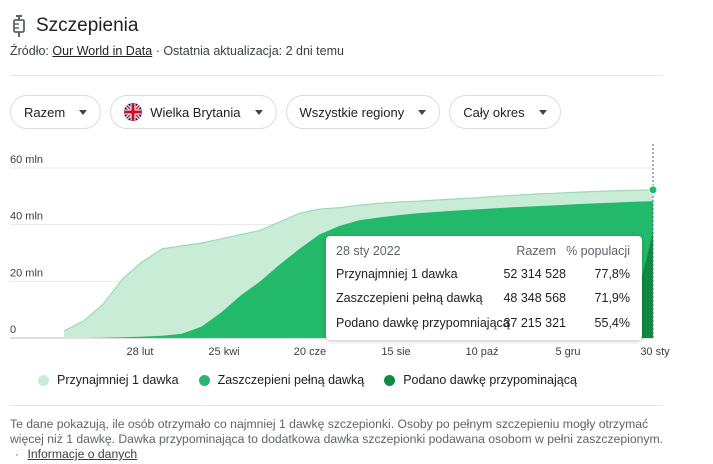  Describe the element at coordinates (612, 274) in the screenshot. I see `tooltip-row-pct: 77,8%` at that location.